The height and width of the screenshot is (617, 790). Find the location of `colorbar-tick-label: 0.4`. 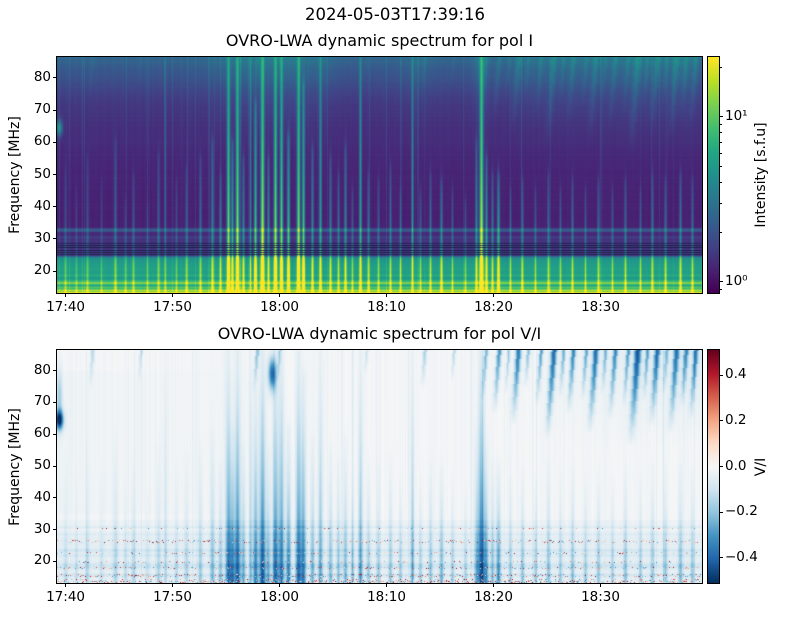

colorbar-tick-label: 0.4 is located at coordinates (736, 374).